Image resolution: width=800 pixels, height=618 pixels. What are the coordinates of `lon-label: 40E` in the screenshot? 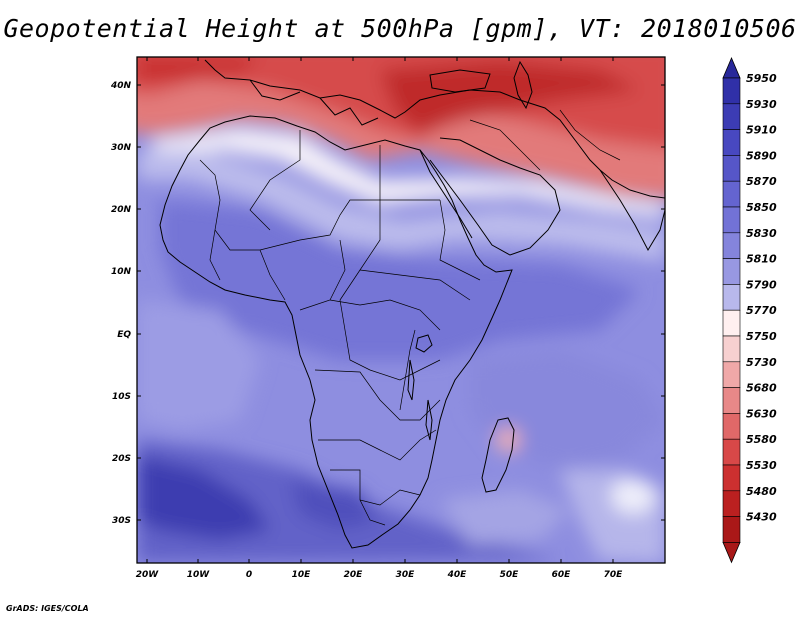 It's located at (457, 575).